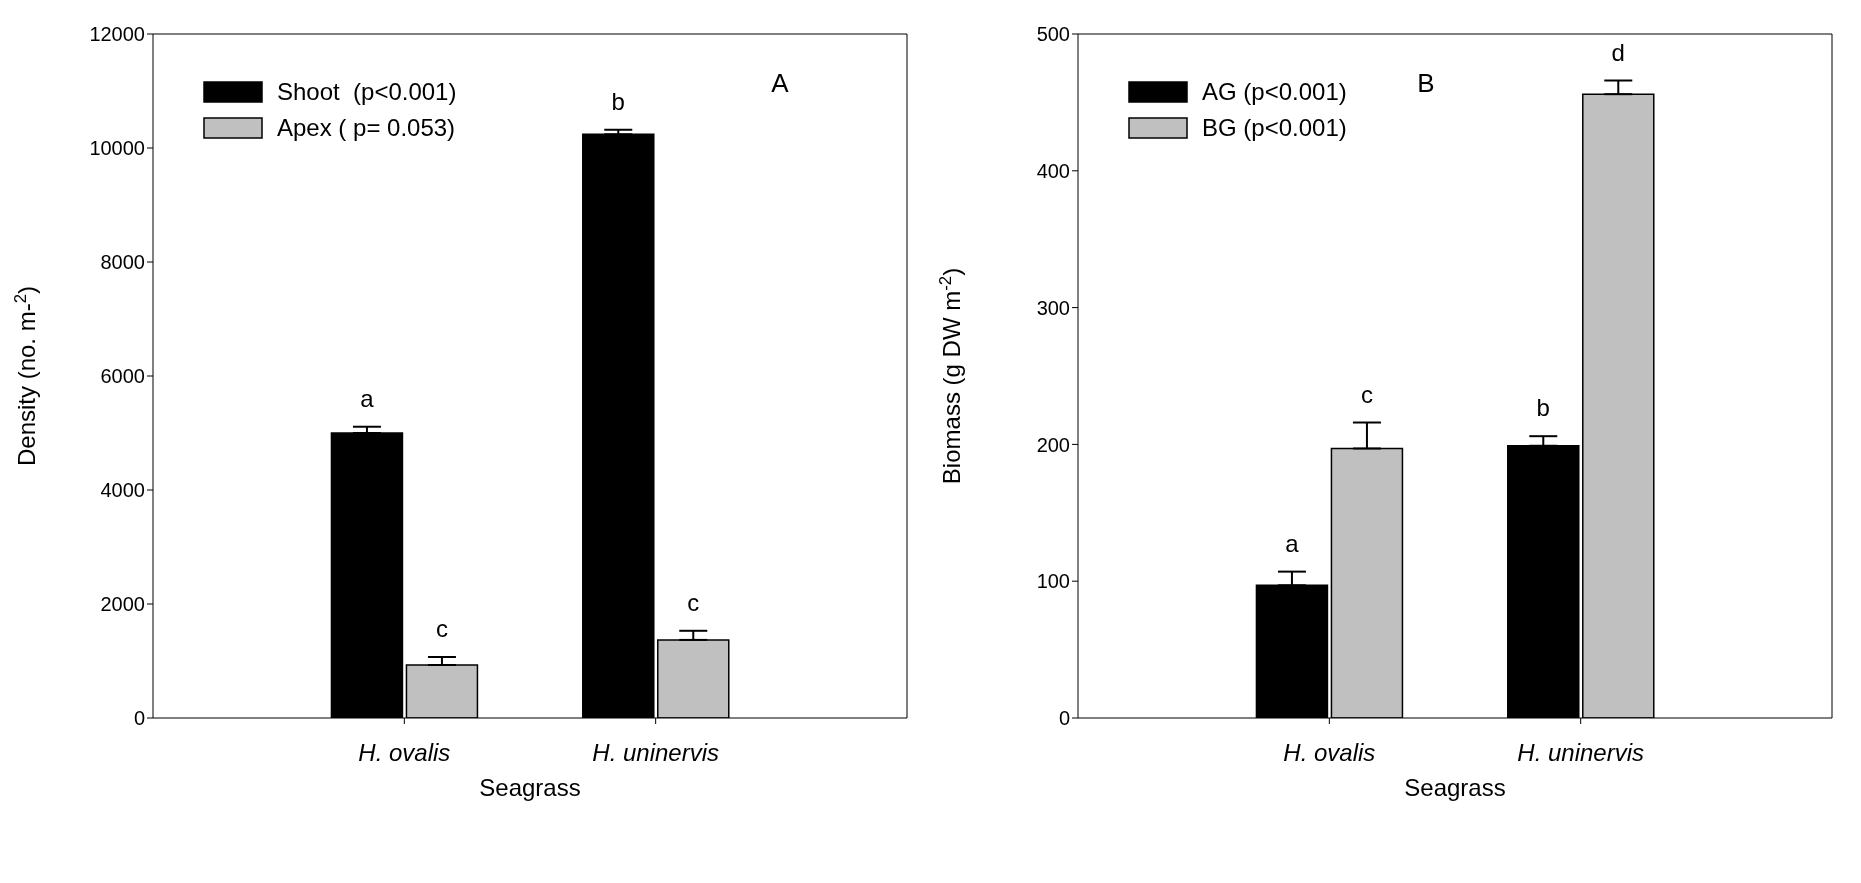 This screenshot has width=1861, height=883. What do you see at coordinates (1053, 170) in the screenshot?
I see `y-tick-label: 400` at bounding box center [1053, 170].